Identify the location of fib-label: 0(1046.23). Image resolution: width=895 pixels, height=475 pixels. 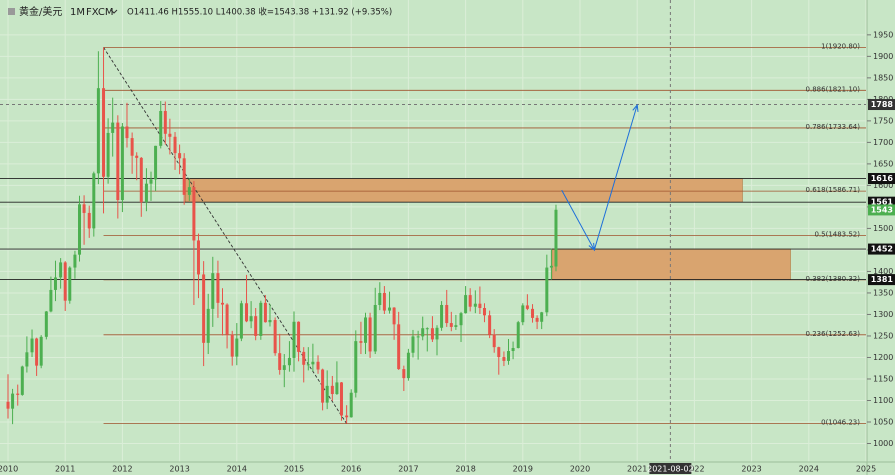
(840, 423).